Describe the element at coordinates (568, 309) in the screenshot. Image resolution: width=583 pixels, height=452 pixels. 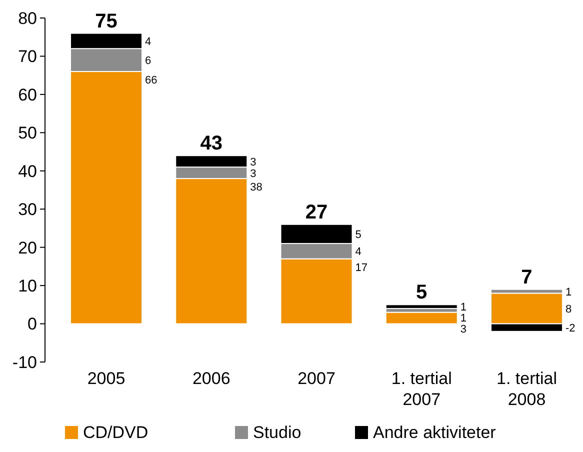
I see `data-label: 8` at that location.